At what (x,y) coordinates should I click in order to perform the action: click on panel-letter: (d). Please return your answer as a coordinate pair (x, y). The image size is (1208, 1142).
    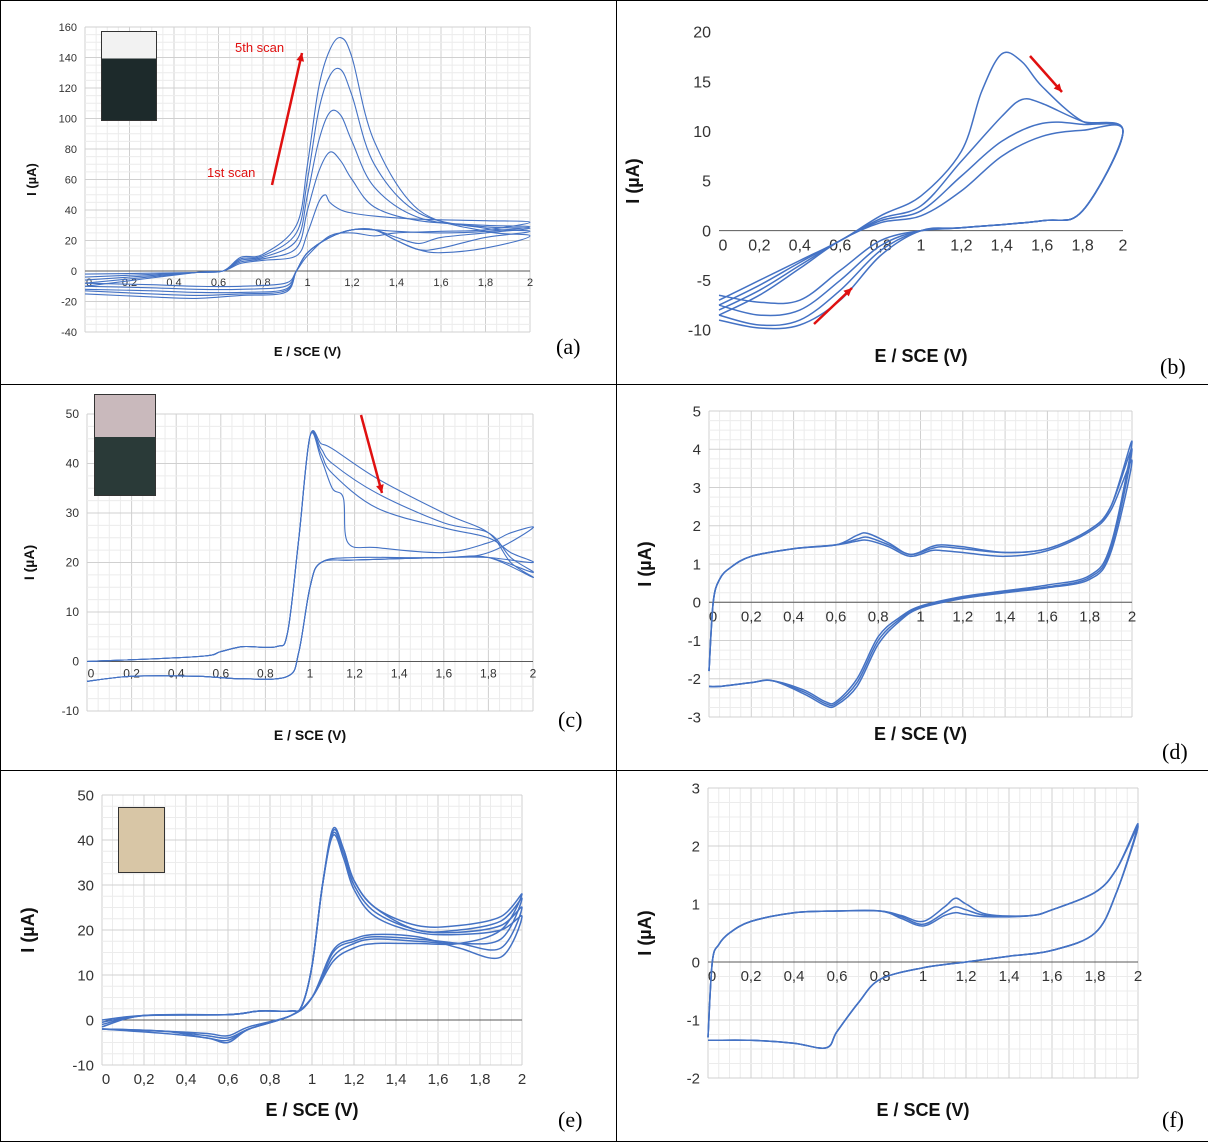
    Looking at the image, I should click on (1175, 751).